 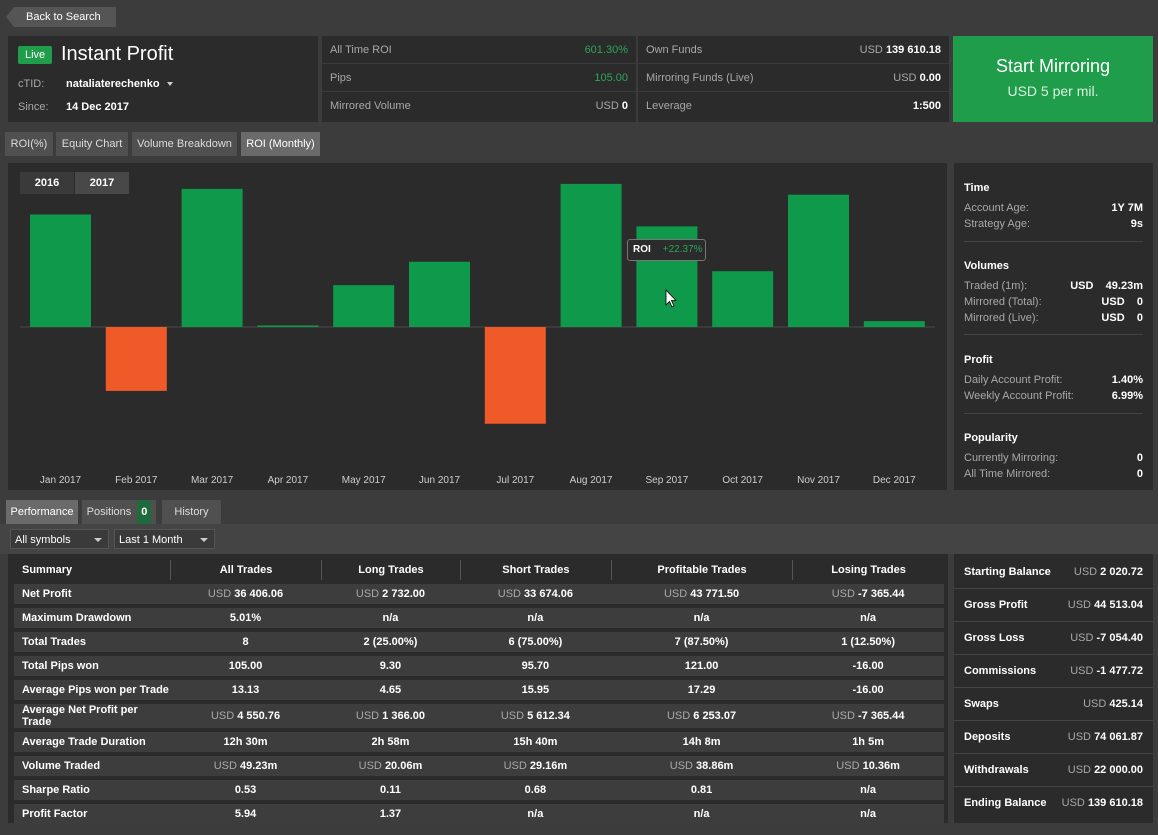 What do you see at coordinates (92, 594) in the screenshot?
I see `row-label: Net Profit` at bounding box center [92, 594].